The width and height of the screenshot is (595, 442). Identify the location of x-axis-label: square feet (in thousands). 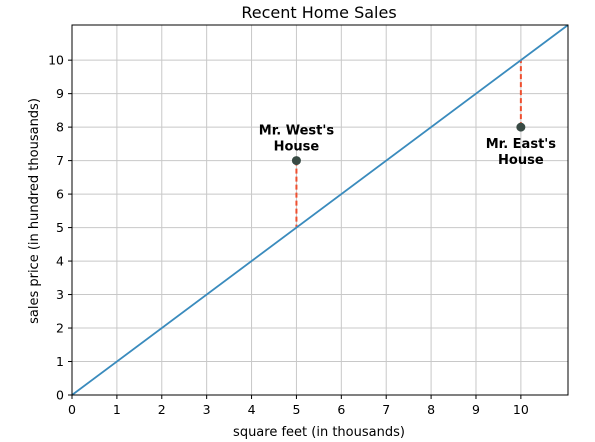
(319, 432).